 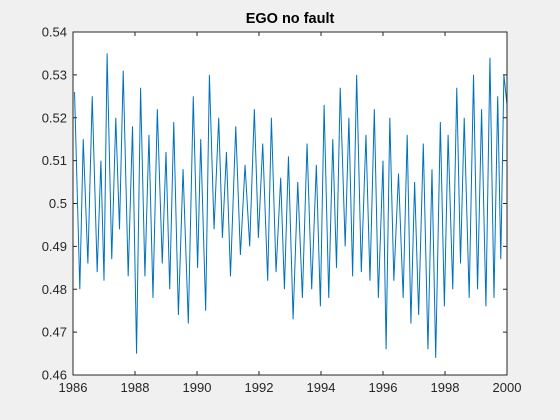 I want to click on x-tick-label: 1988, so click(x=135, y=387).